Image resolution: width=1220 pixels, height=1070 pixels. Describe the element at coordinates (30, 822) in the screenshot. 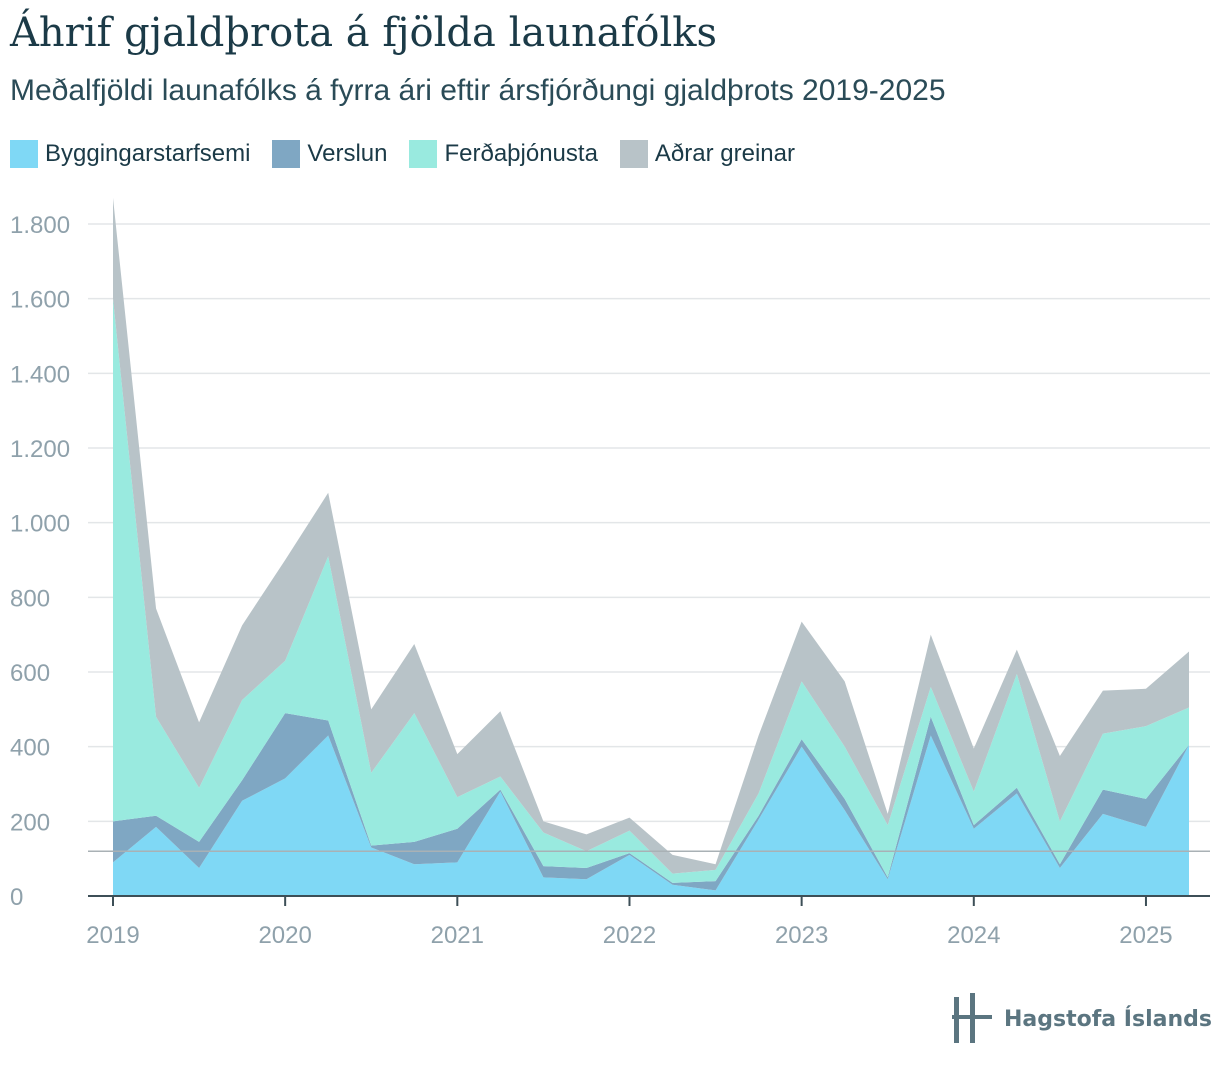

I see `y-tick-label: 200` at that location.